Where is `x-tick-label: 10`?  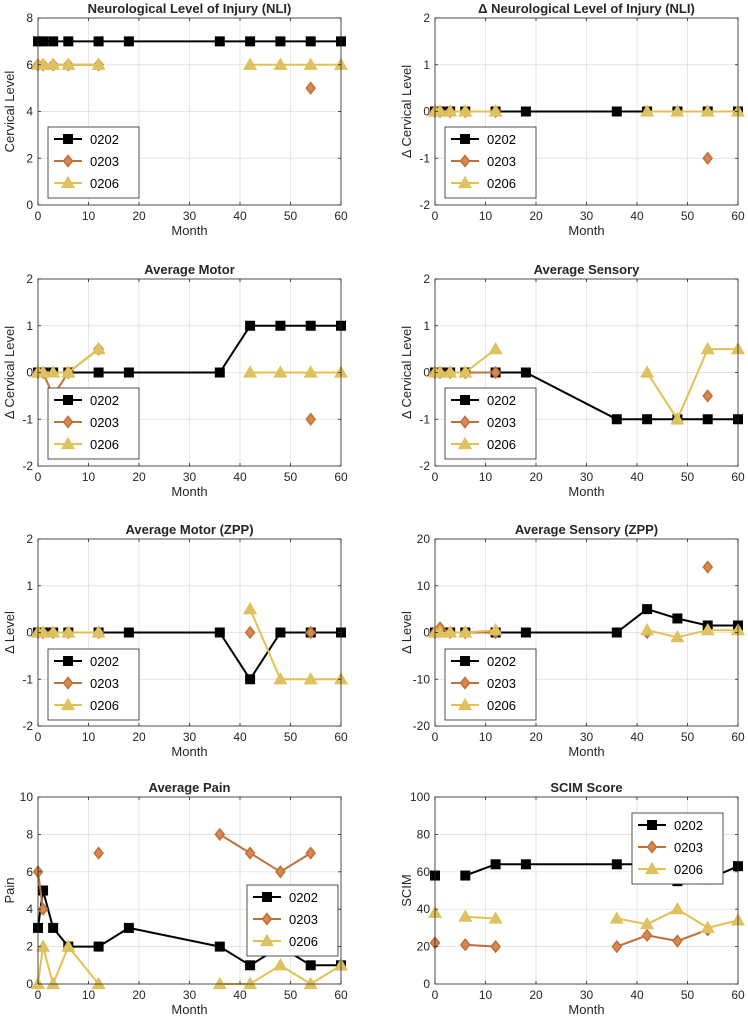 x-tick-label: 10 is located at coordinates (486, 737).